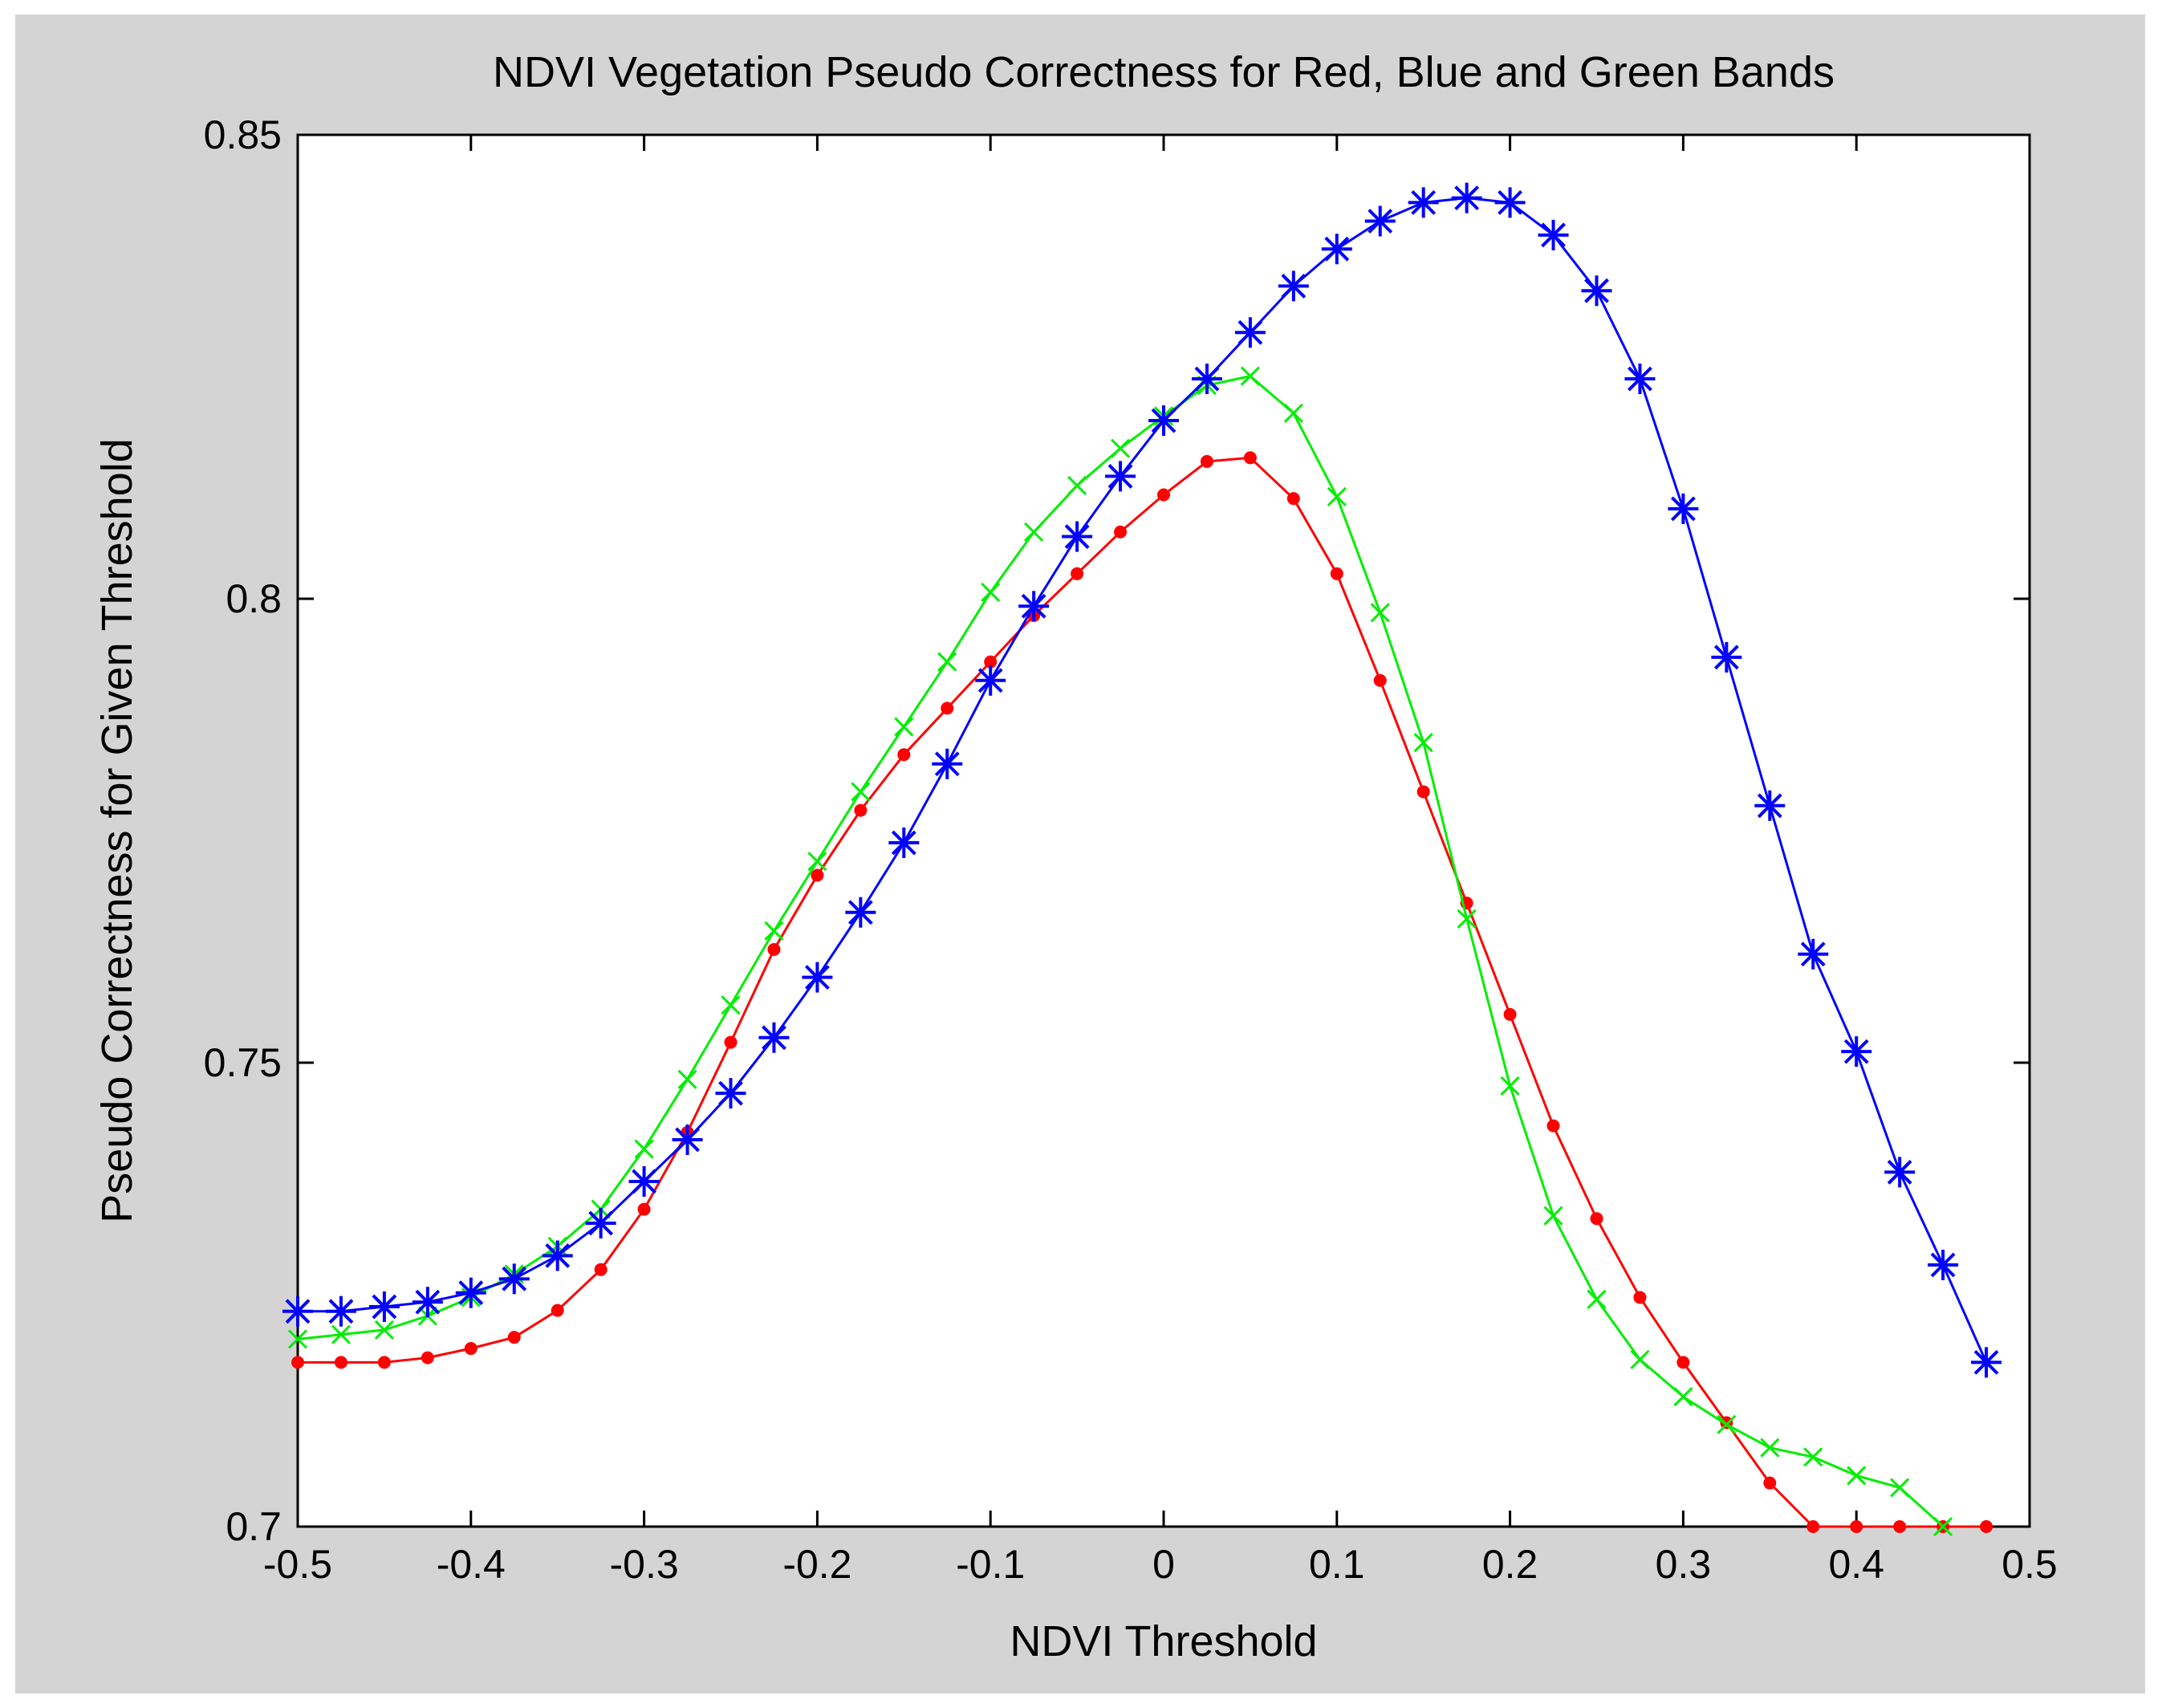 The width and height of the screenshot is (2162, 1708). I want to click on x-tick-label: 0.2, so click(1510, 1564).